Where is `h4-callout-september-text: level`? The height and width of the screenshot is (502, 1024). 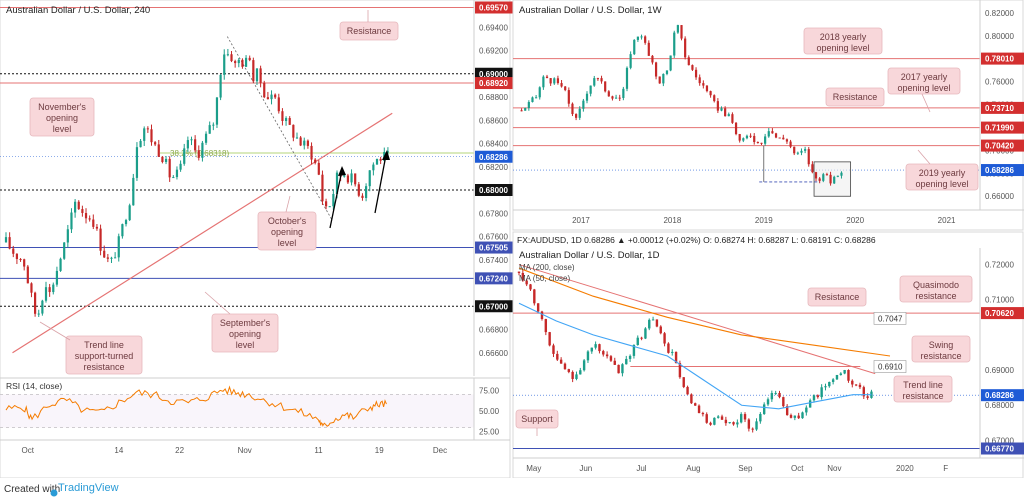
h4-callout-september-text: level is located at coordinates (245, 345).